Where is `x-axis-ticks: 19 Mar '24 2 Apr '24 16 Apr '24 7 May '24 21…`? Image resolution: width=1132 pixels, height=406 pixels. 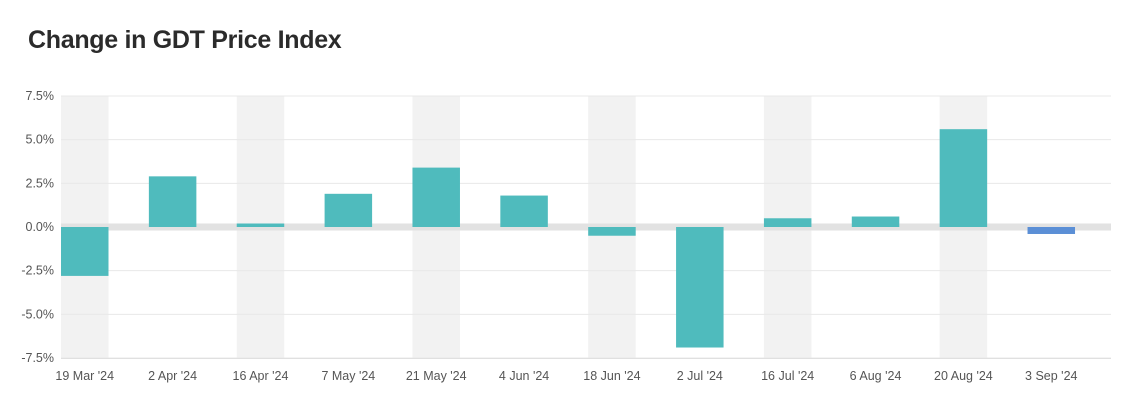 x-axis-ticks: 19 Mar '24 2 Apr '24 16 Apr '24 7 May '24 21… is located at coordinates (566, 376).